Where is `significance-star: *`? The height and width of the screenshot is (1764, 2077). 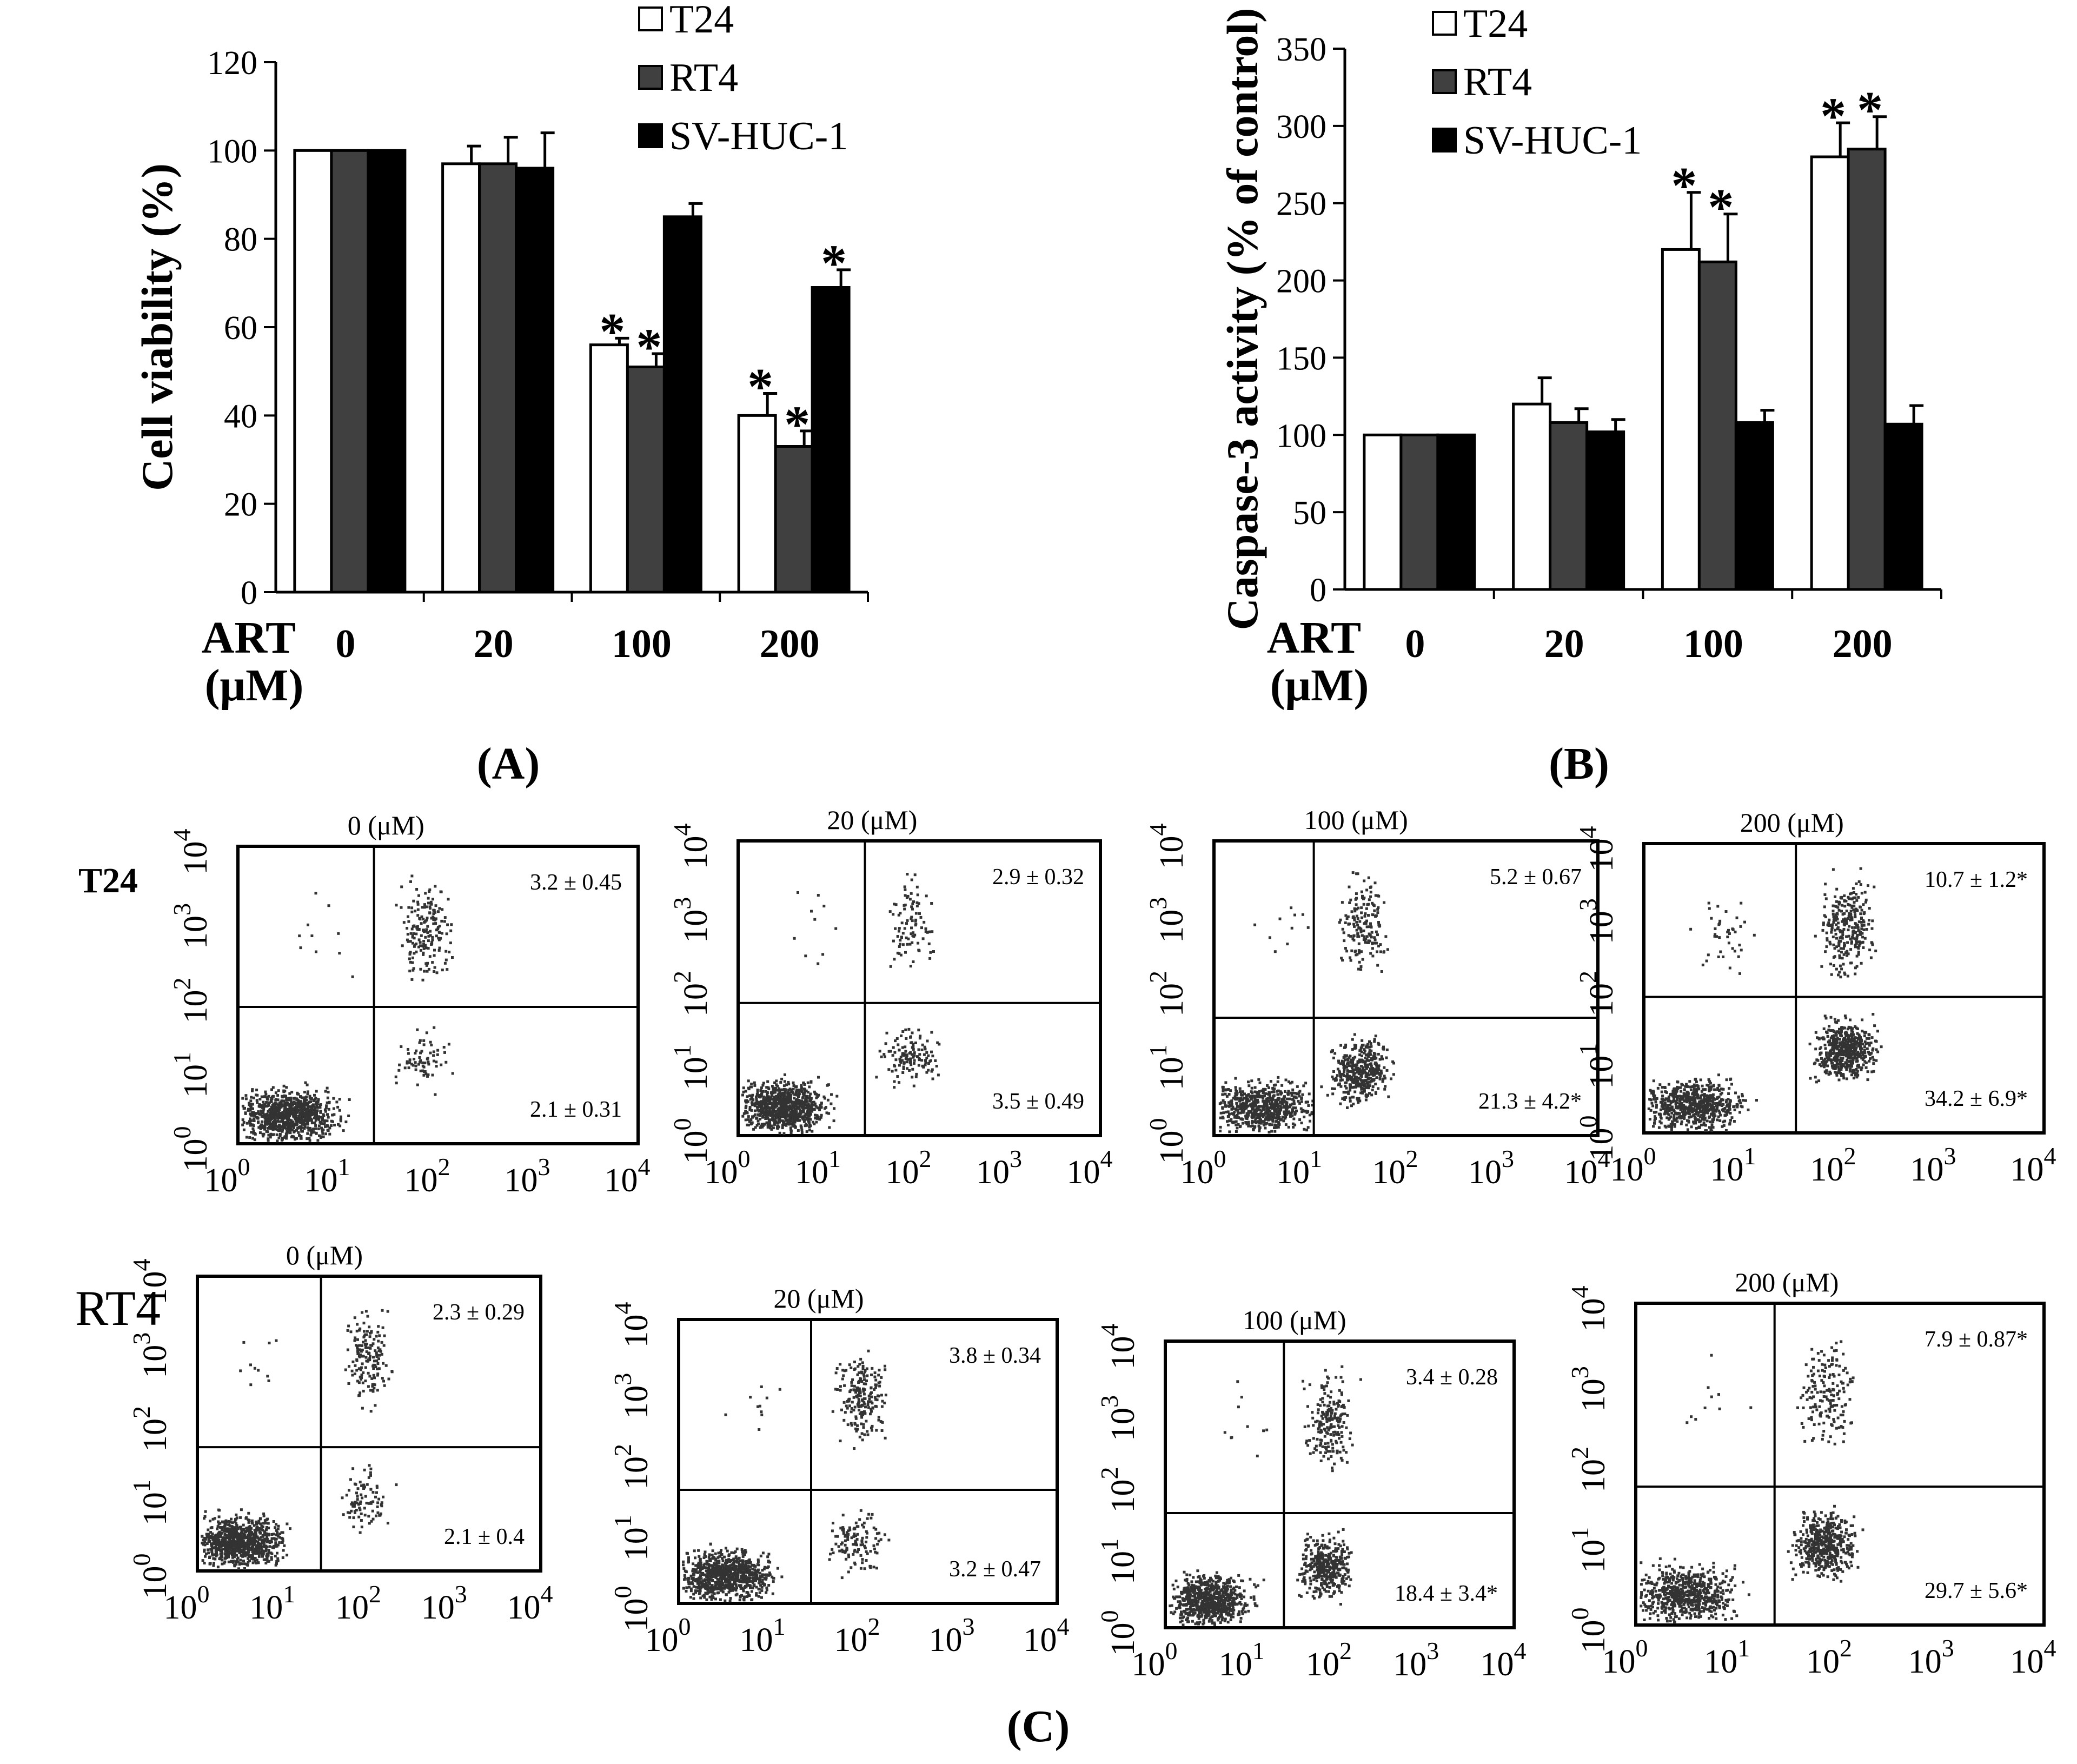 significance-star: * is located at coordinates (649, 347).